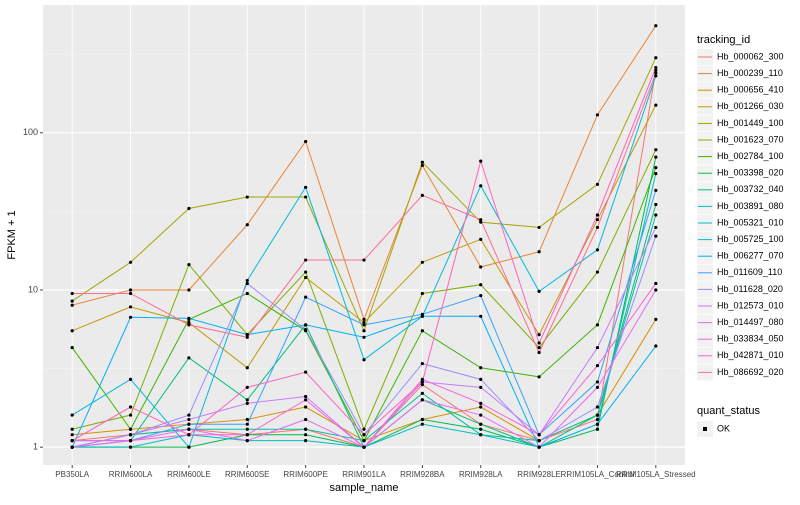 Image resolution: width=800 pixels, height=505 pixels. I want to click on legend-label: Hb_003891_080, so click(750, 206).